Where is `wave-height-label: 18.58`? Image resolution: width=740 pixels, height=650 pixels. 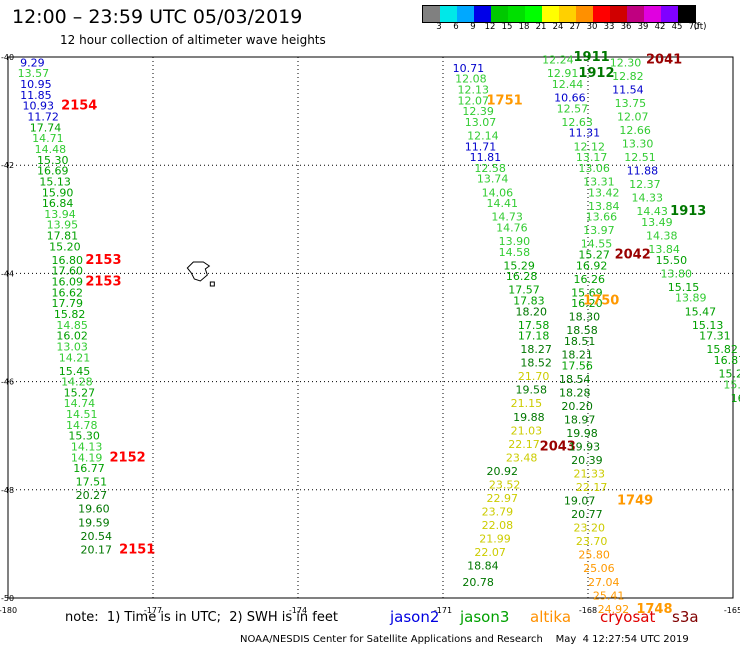 wave-height-label: 18.58 is located at coordinates (582, 330).